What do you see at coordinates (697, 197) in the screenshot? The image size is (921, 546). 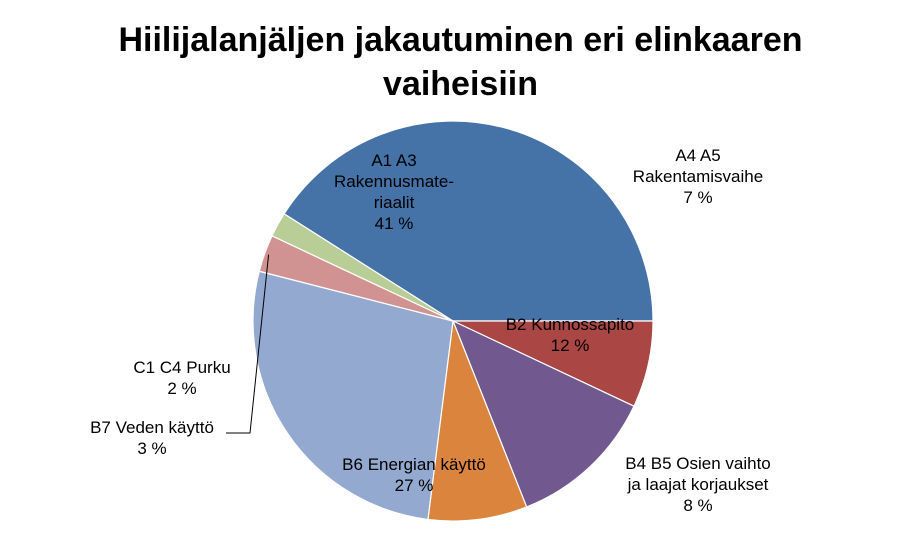 I see `slice-value-2: 7 %` at bounding box center [697, 197].